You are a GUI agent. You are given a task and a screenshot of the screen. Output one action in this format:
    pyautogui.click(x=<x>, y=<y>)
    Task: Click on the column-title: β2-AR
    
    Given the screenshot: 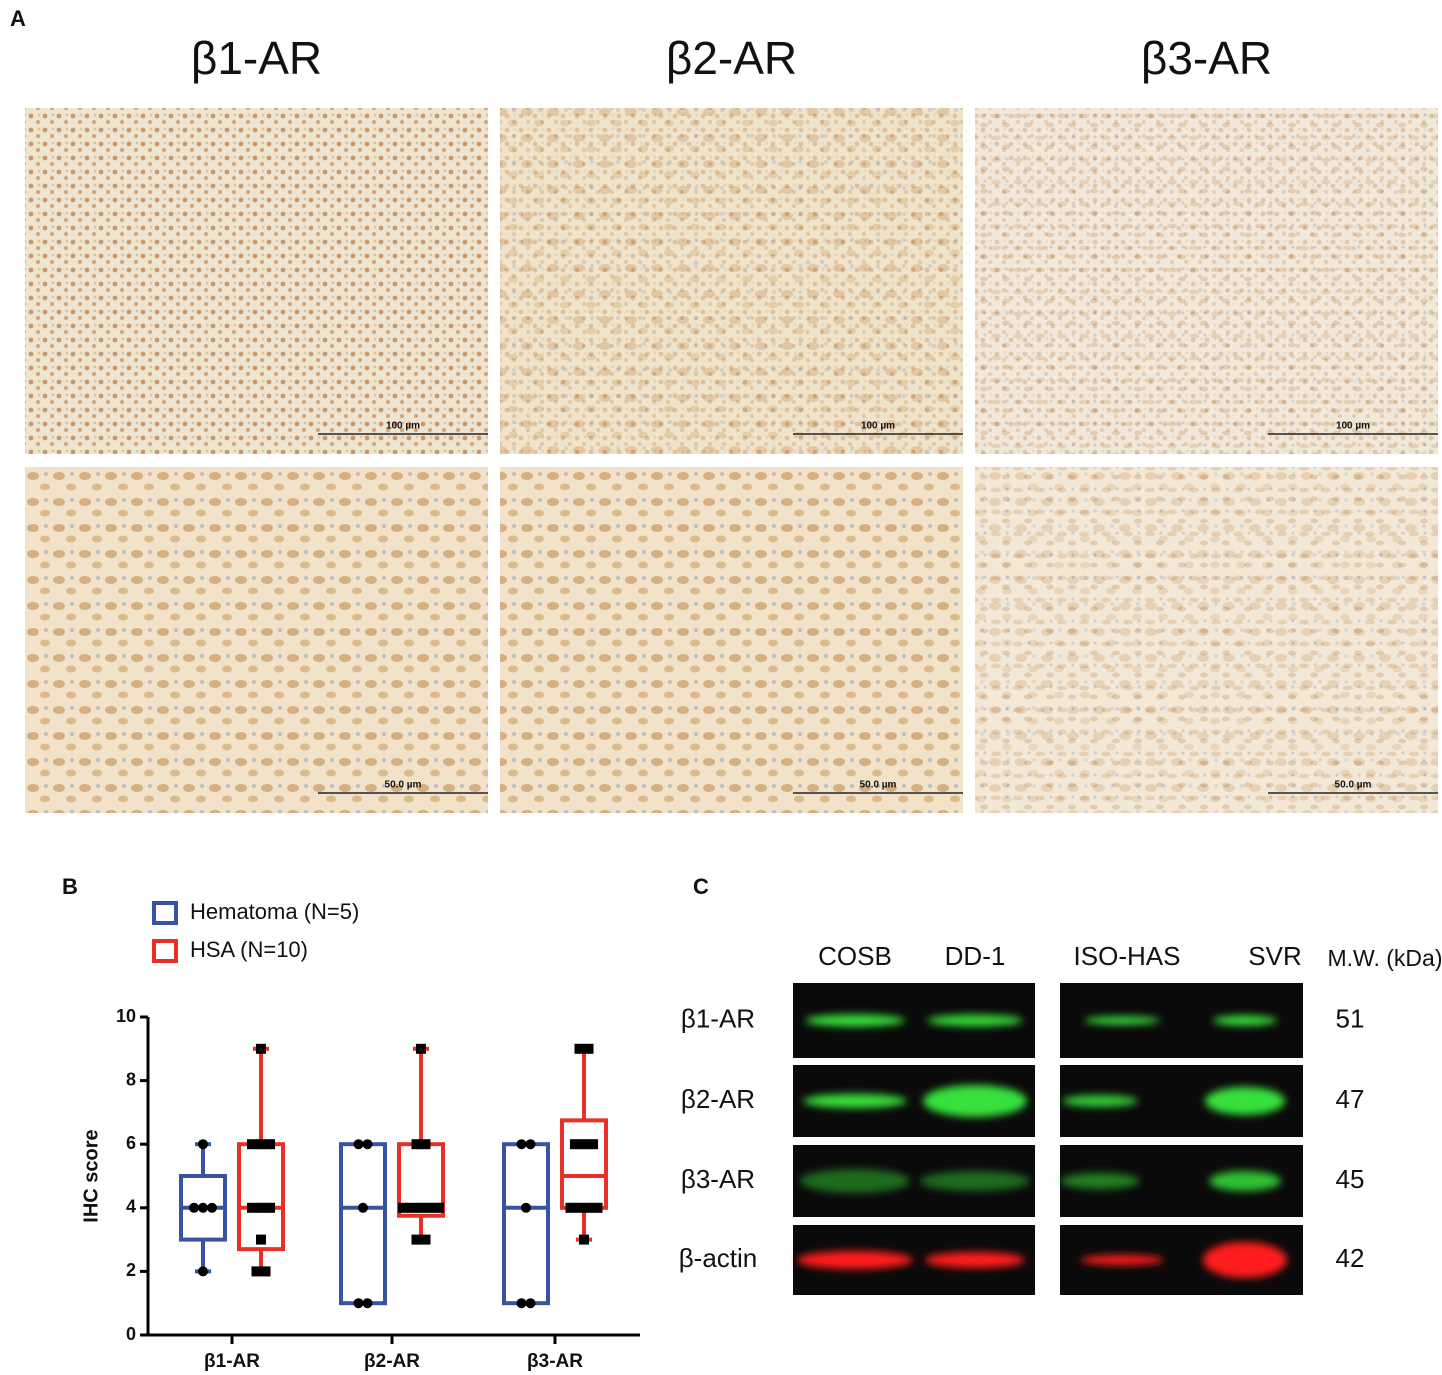 What is the action you would take?
    pyautogui.click(x=731, y=58)
    